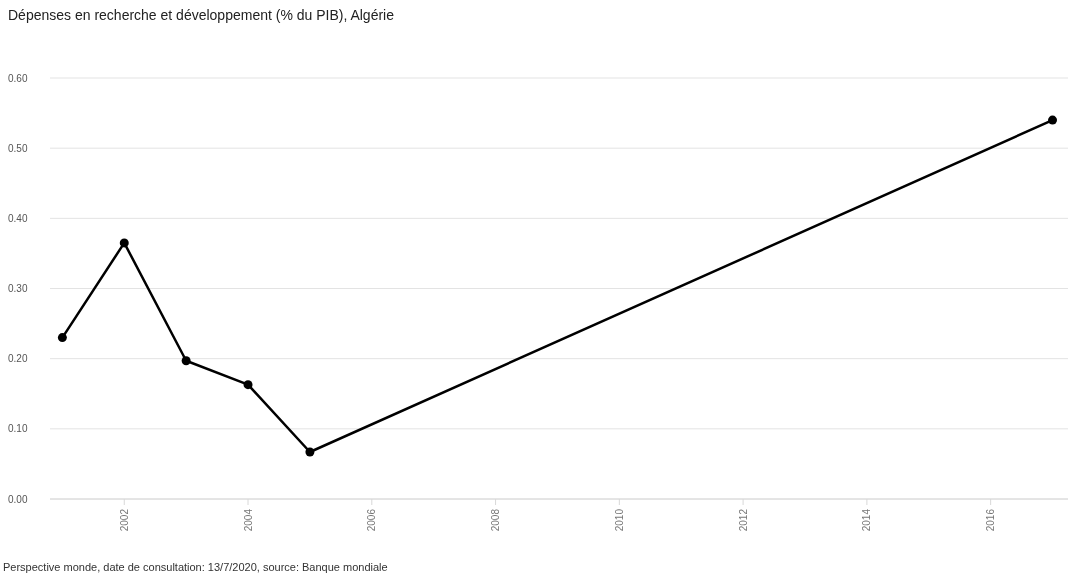  What do you see at coordinates (195, 567) in the screenshot?
I see `text: Perspective monde, date de consultation: 13/7/2020, source: Banque mondiale` at bounding box center [195, 567].